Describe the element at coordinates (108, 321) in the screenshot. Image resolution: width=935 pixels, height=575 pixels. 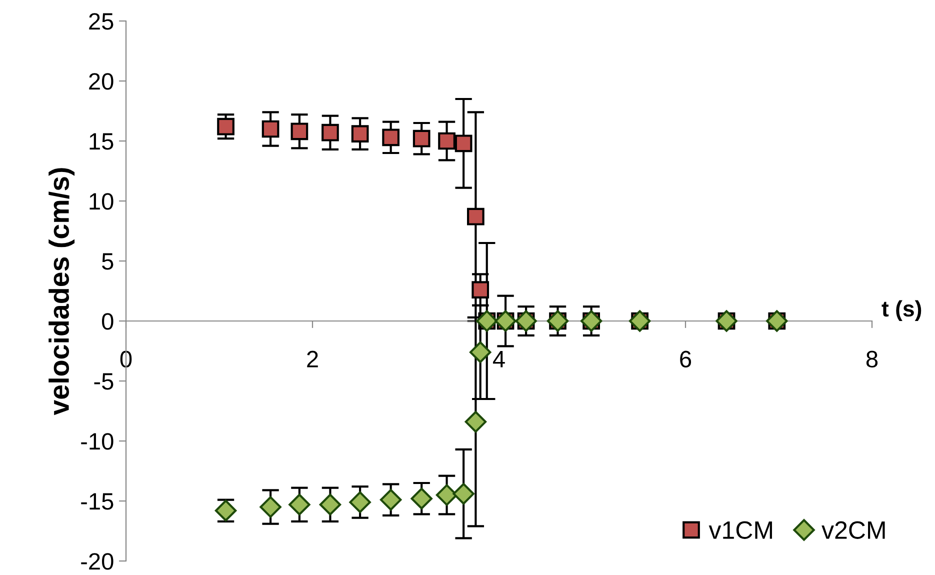
I see `y-tick-label: 0` at that location.